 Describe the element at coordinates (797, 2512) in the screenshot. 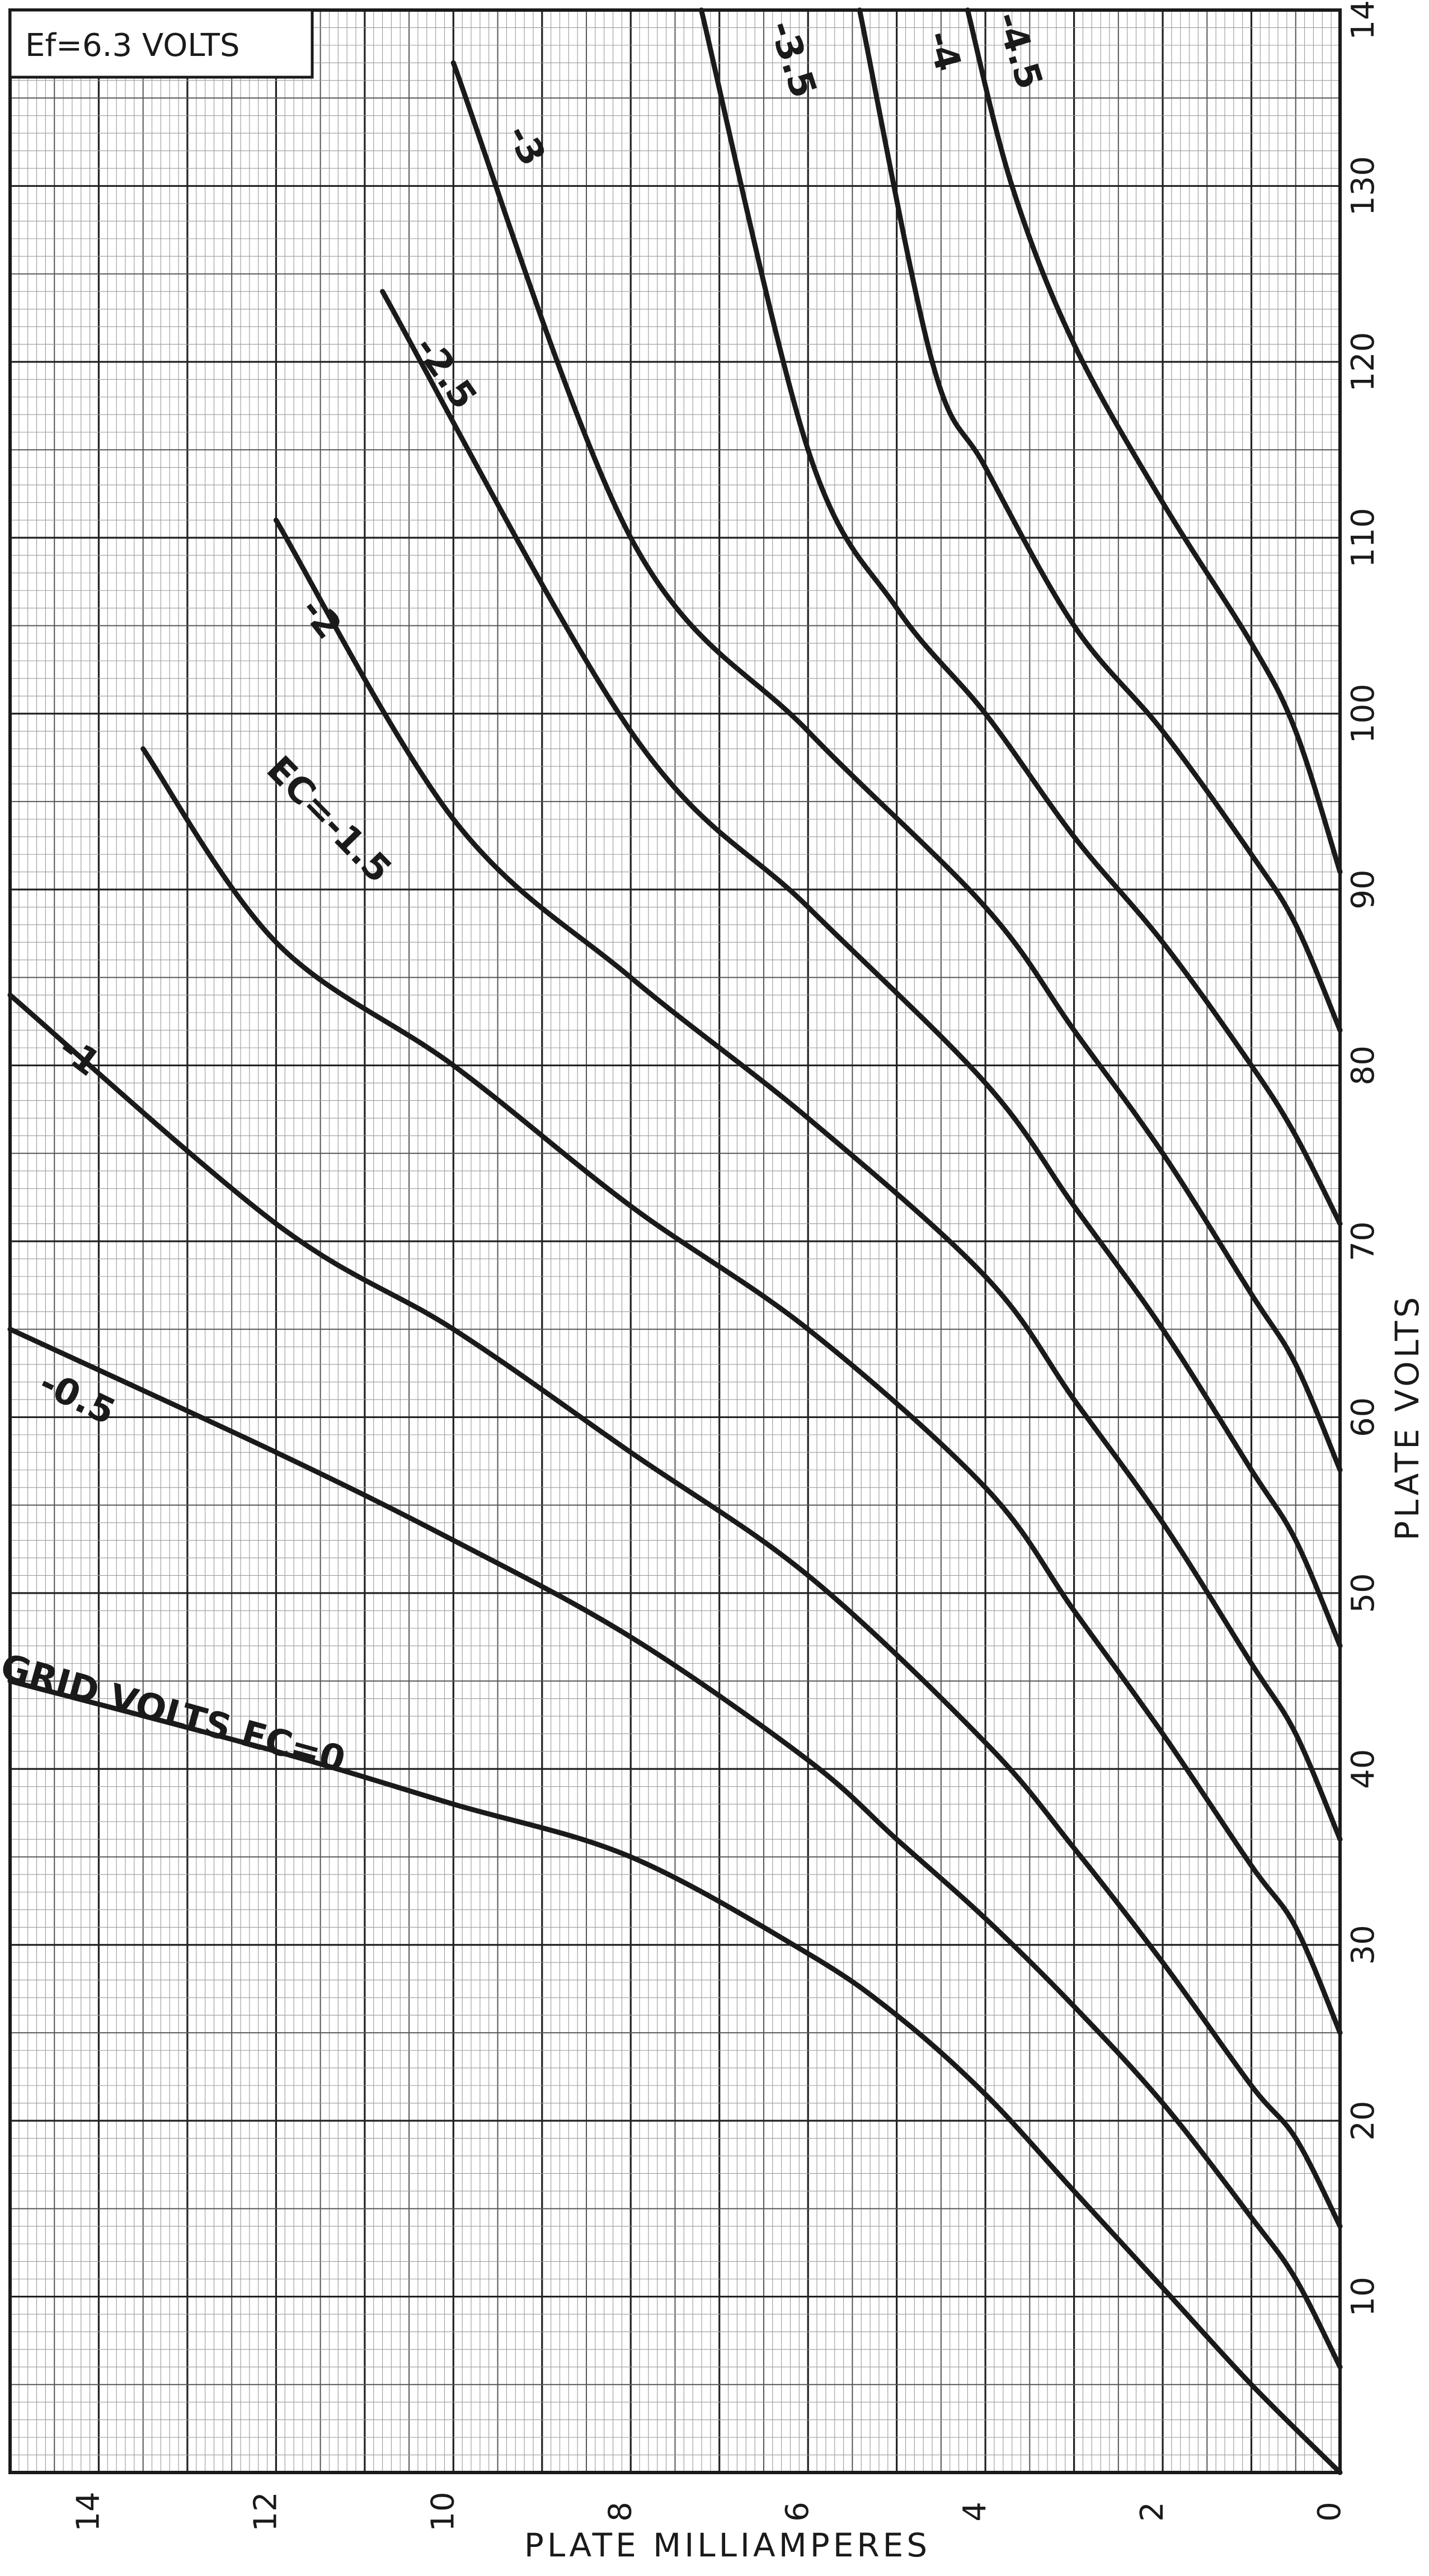

I see `x-tick-label: 6` at that location.